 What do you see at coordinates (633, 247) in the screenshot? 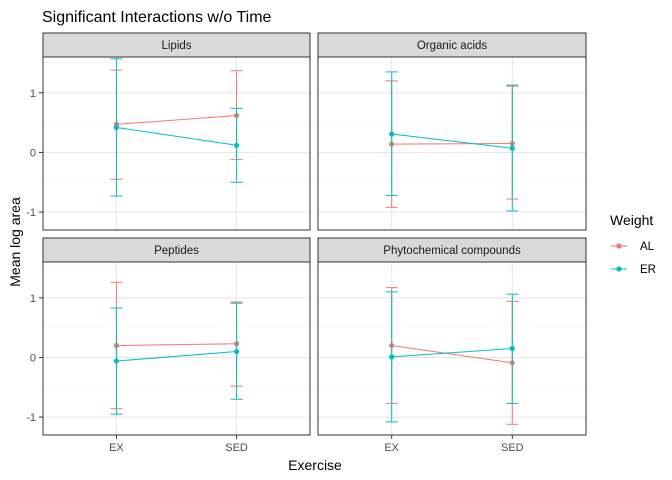
I see `legend-entry-al: AL` at bounding box center [633, 247].